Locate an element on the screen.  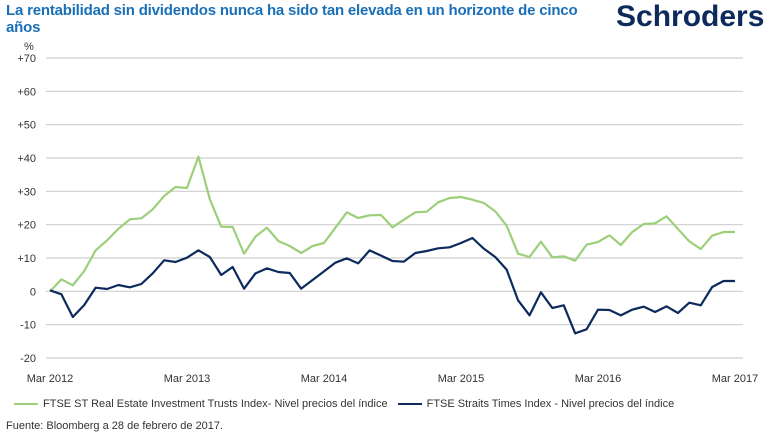
x-tick-label: Mar 2013 is located at coordinates (187, 379).